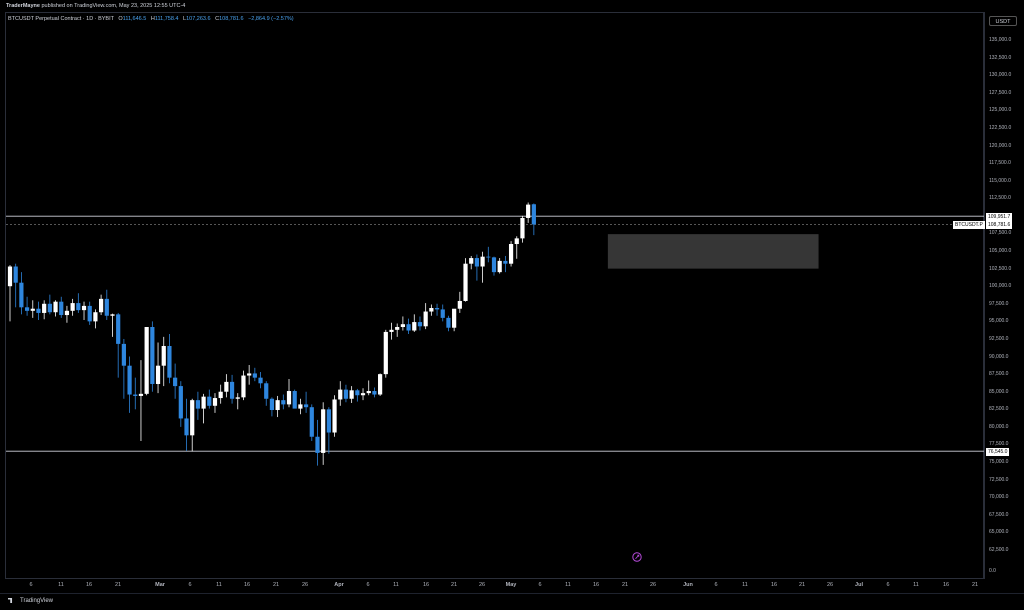  Describe the element at coordinates (999, 321) in the screenshot. I see `price-axis-label: 95,000.0` at that location.